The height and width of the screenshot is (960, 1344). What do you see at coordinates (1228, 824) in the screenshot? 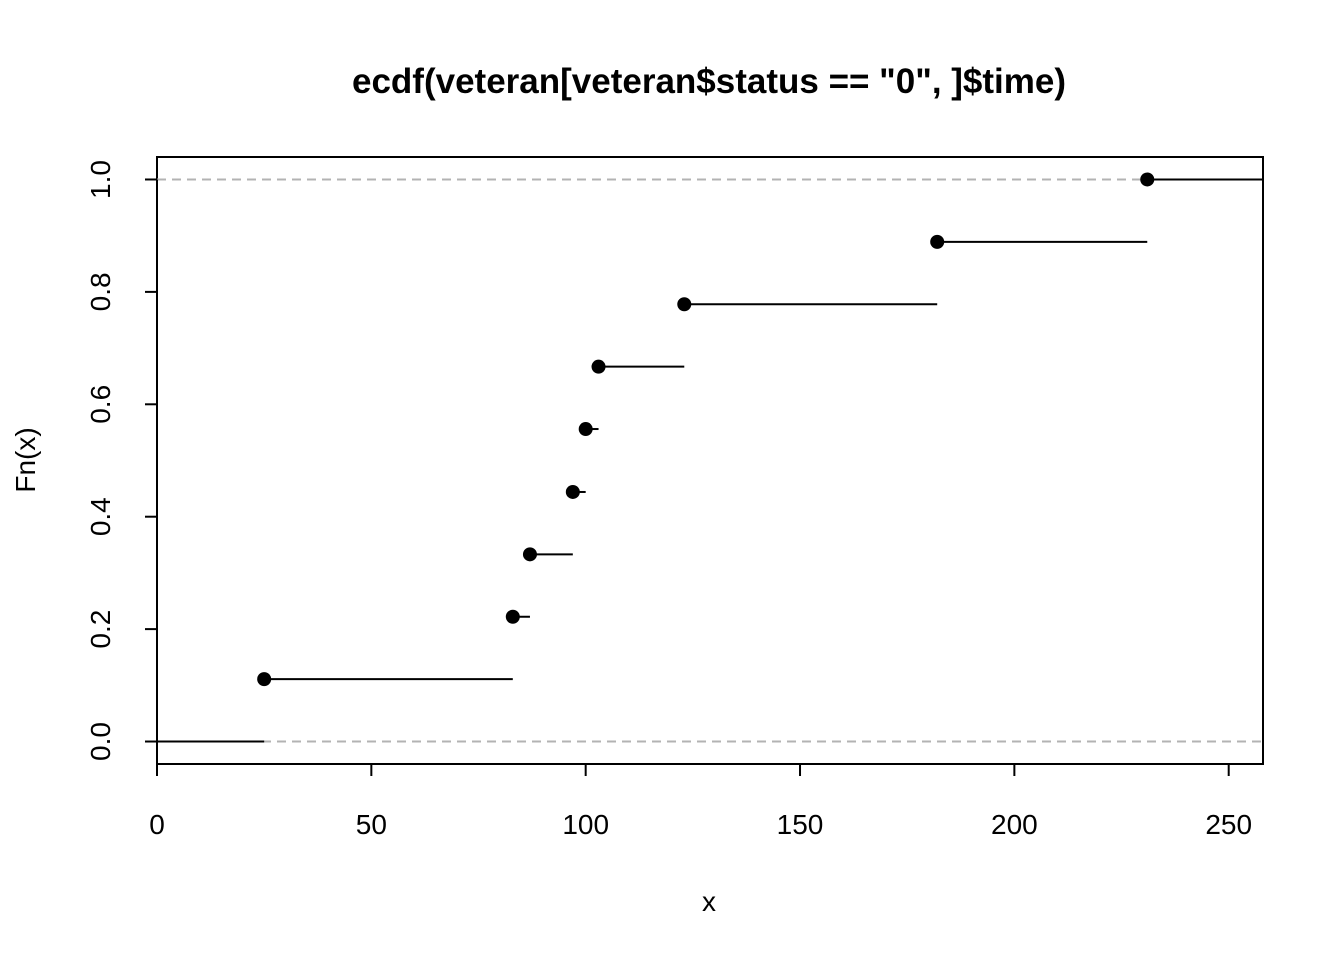
I see `x-tick-label-5: 250` at bounding box center [1228, 824].